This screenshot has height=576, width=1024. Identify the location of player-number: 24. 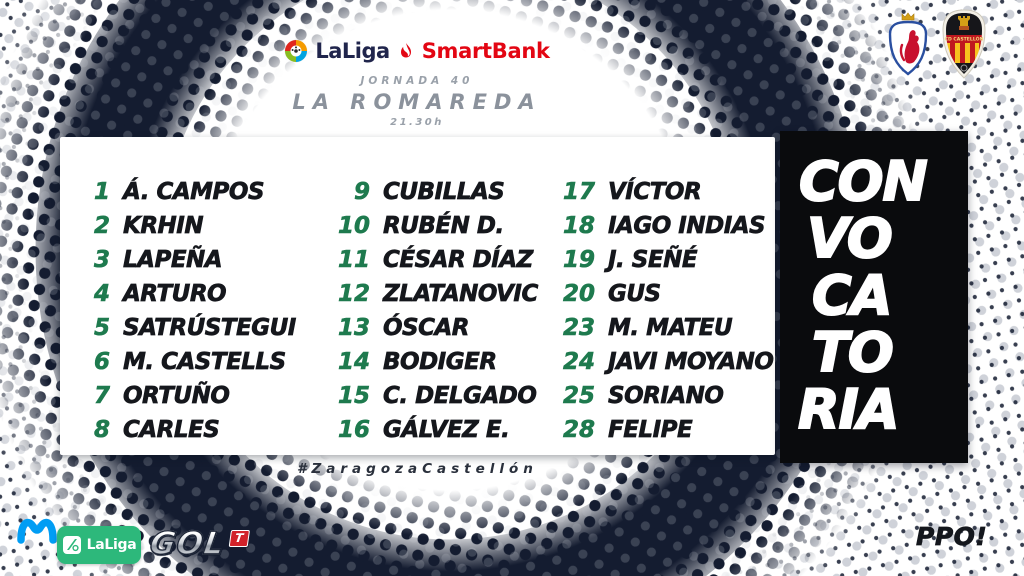
(579, 362).